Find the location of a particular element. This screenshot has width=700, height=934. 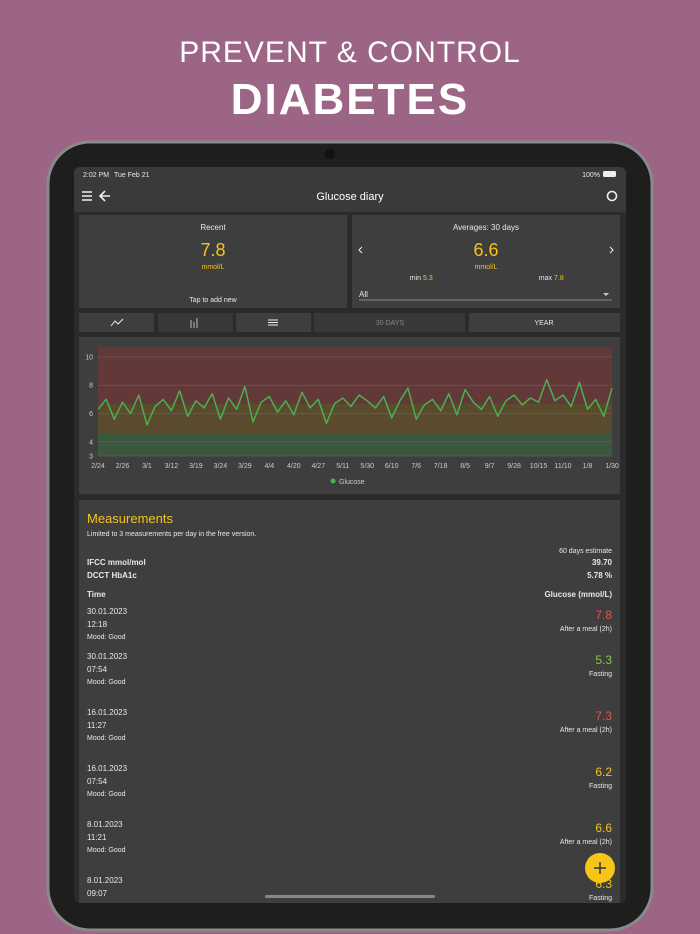

x-tick-label: 1/8 is located at coordinates (588, 466).